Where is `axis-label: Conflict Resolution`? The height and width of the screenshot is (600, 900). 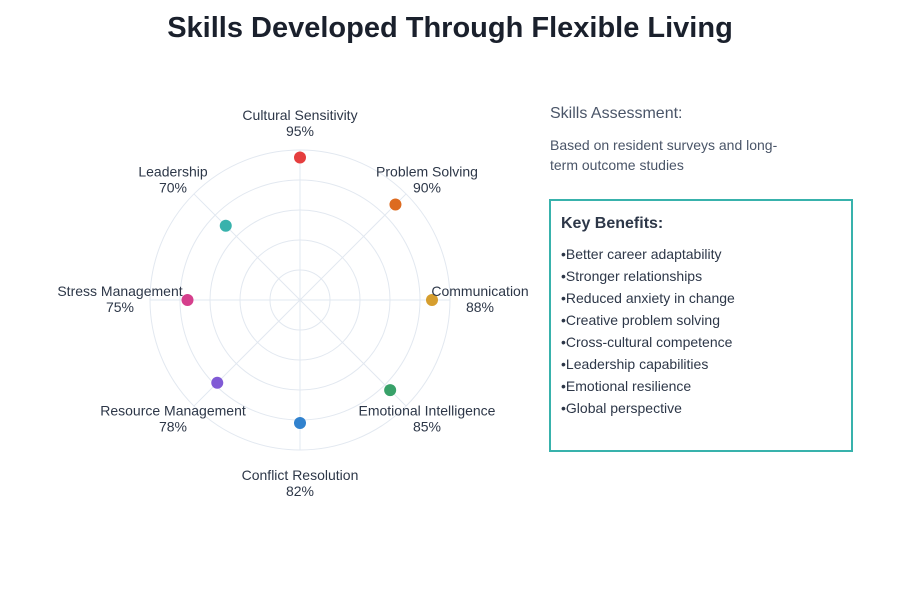
axis-label: Conflict Resolution is located at coordinates (300, 475).